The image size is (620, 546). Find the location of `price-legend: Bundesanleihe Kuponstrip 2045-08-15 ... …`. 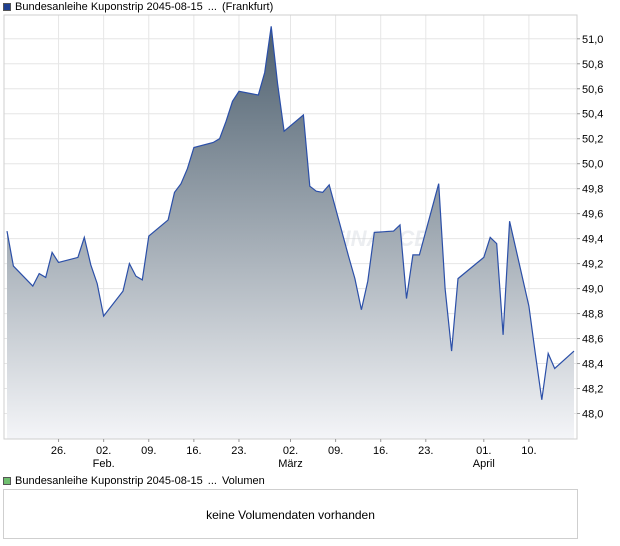

price-legend: Bundesanleihe Kuponstrip 2045-08-15 ... … is located at coordinates (138, 7).